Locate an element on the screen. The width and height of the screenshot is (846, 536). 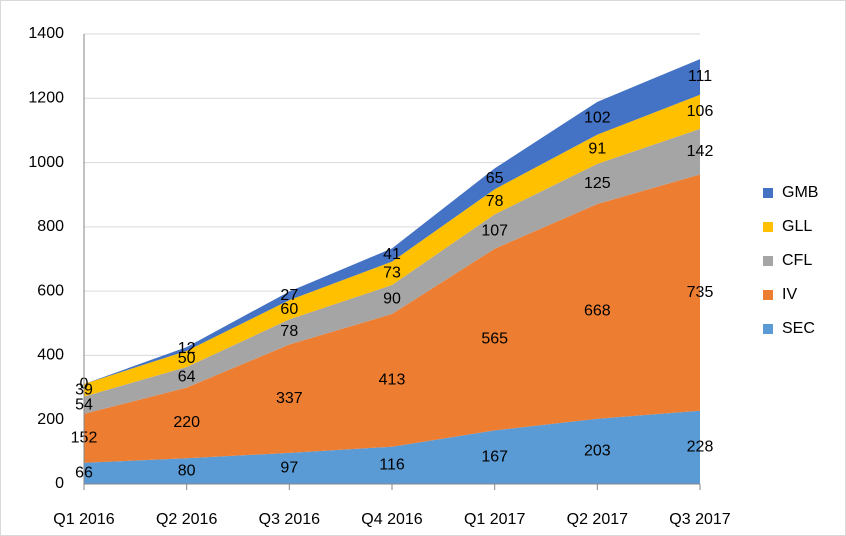
data-label: 142 is located at coordinates (700, 151).